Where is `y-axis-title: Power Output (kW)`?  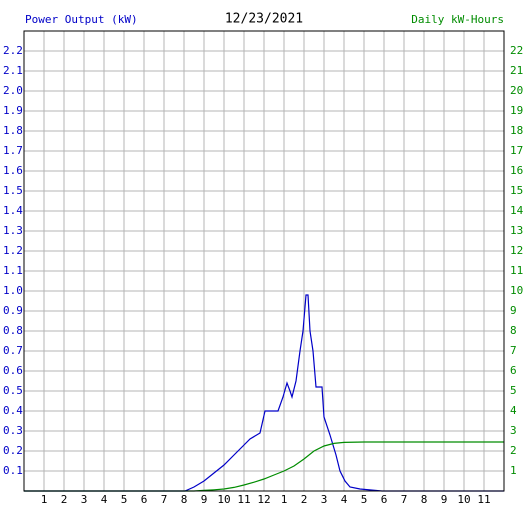
y-axis-title: Power Output (kW) is located at coordinates (81, 19).